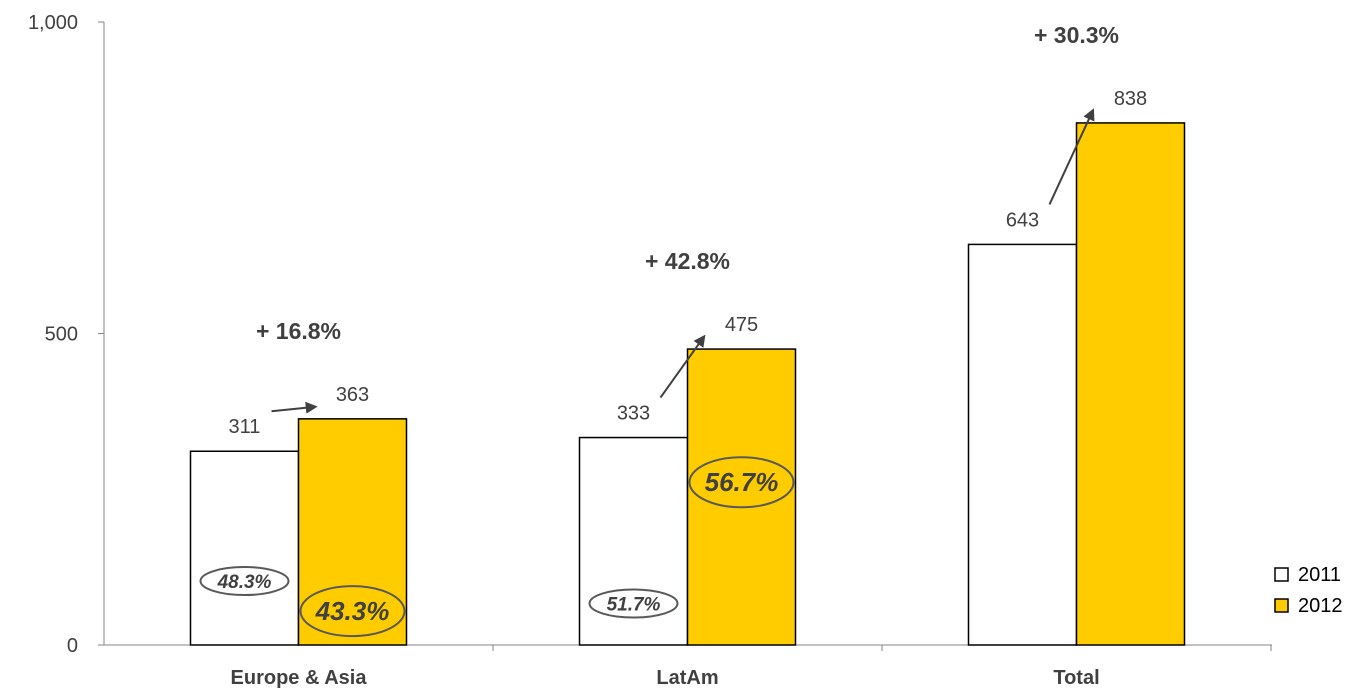  Describe the element at coordinates (687, 261) in the screenshot. I see `growth-label: + 42.8%` at that location.